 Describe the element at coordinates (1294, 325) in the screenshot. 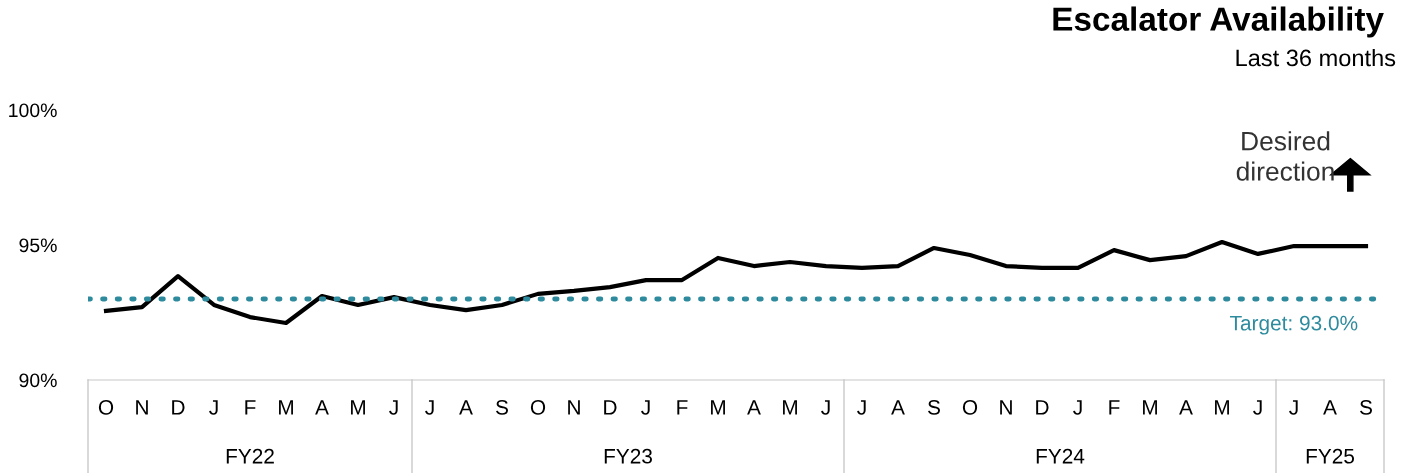

I see `ref-line-label: Target: 93.0%` at that location.